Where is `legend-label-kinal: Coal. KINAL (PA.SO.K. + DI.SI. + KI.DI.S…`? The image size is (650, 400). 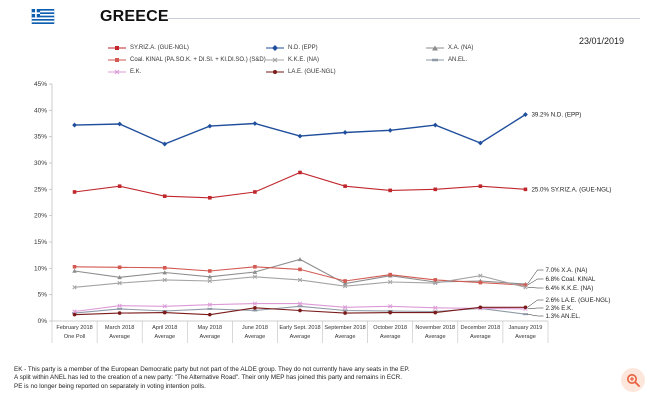
legend-label-kinal: Coal. KINAL (PA.SO.K. + DI.SI. + KI.DI.S… is located at coordinates (198, 60).